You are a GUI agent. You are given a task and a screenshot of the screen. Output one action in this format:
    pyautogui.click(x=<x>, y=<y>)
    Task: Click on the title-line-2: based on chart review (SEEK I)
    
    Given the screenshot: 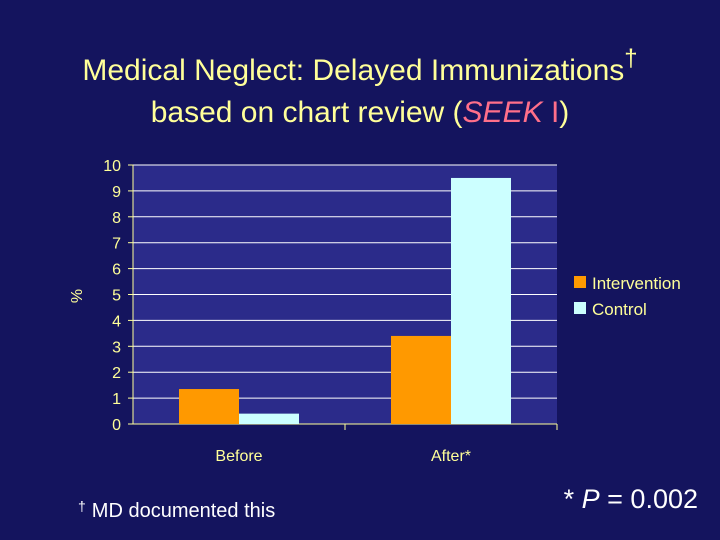 What is the action you would take?
    pyautogui.click(x=360, y=113)
    